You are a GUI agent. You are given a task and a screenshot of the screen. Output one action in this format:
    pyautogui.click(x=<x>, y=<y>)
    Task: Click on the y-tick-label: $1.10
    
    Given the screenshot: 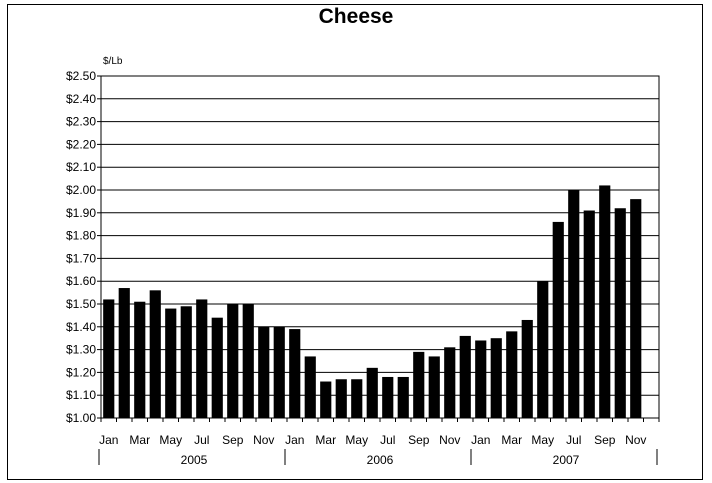 What is the action you would take?
    pyautogui.click(x=81, y=395)
    